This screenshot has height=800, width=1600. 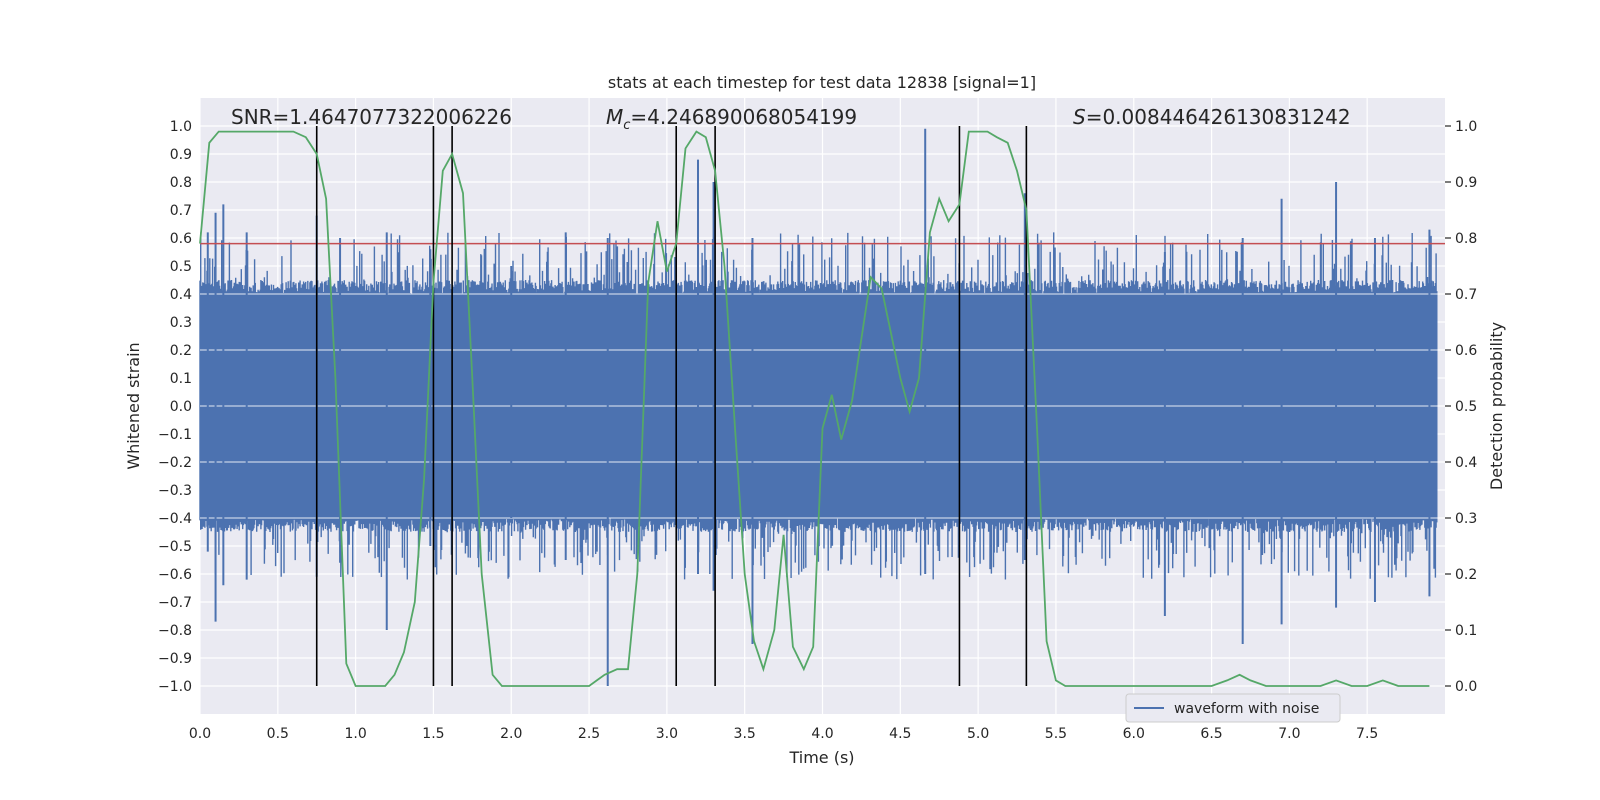 I want to click on y-tick-label: −0.1, so click(x=175, y=435).